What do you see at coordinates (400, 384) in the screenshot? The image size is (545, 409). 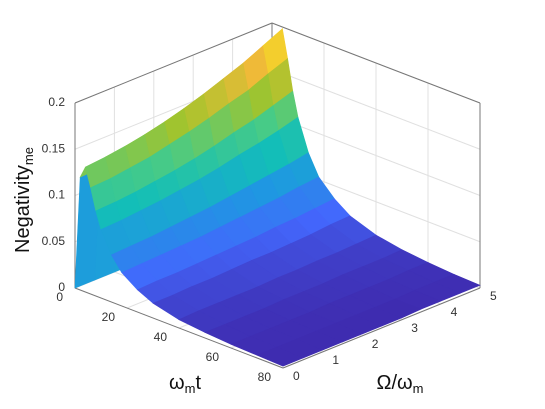 I see `y-axis-title: Ω/ωm` at bounding box center [400, 384].